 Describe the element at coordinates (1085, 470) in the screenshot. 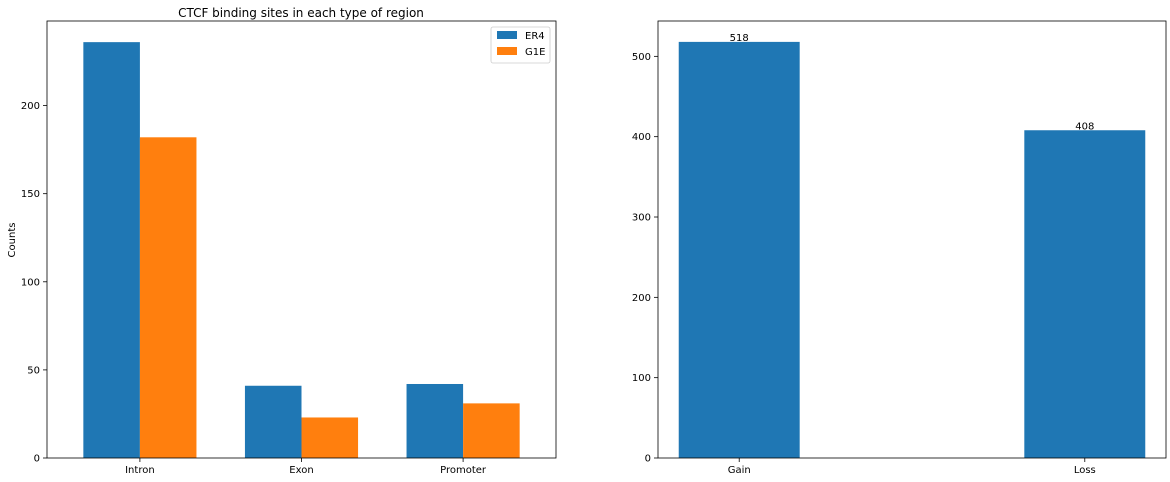

I see `x-tick-label-loss: Loss` at that location.